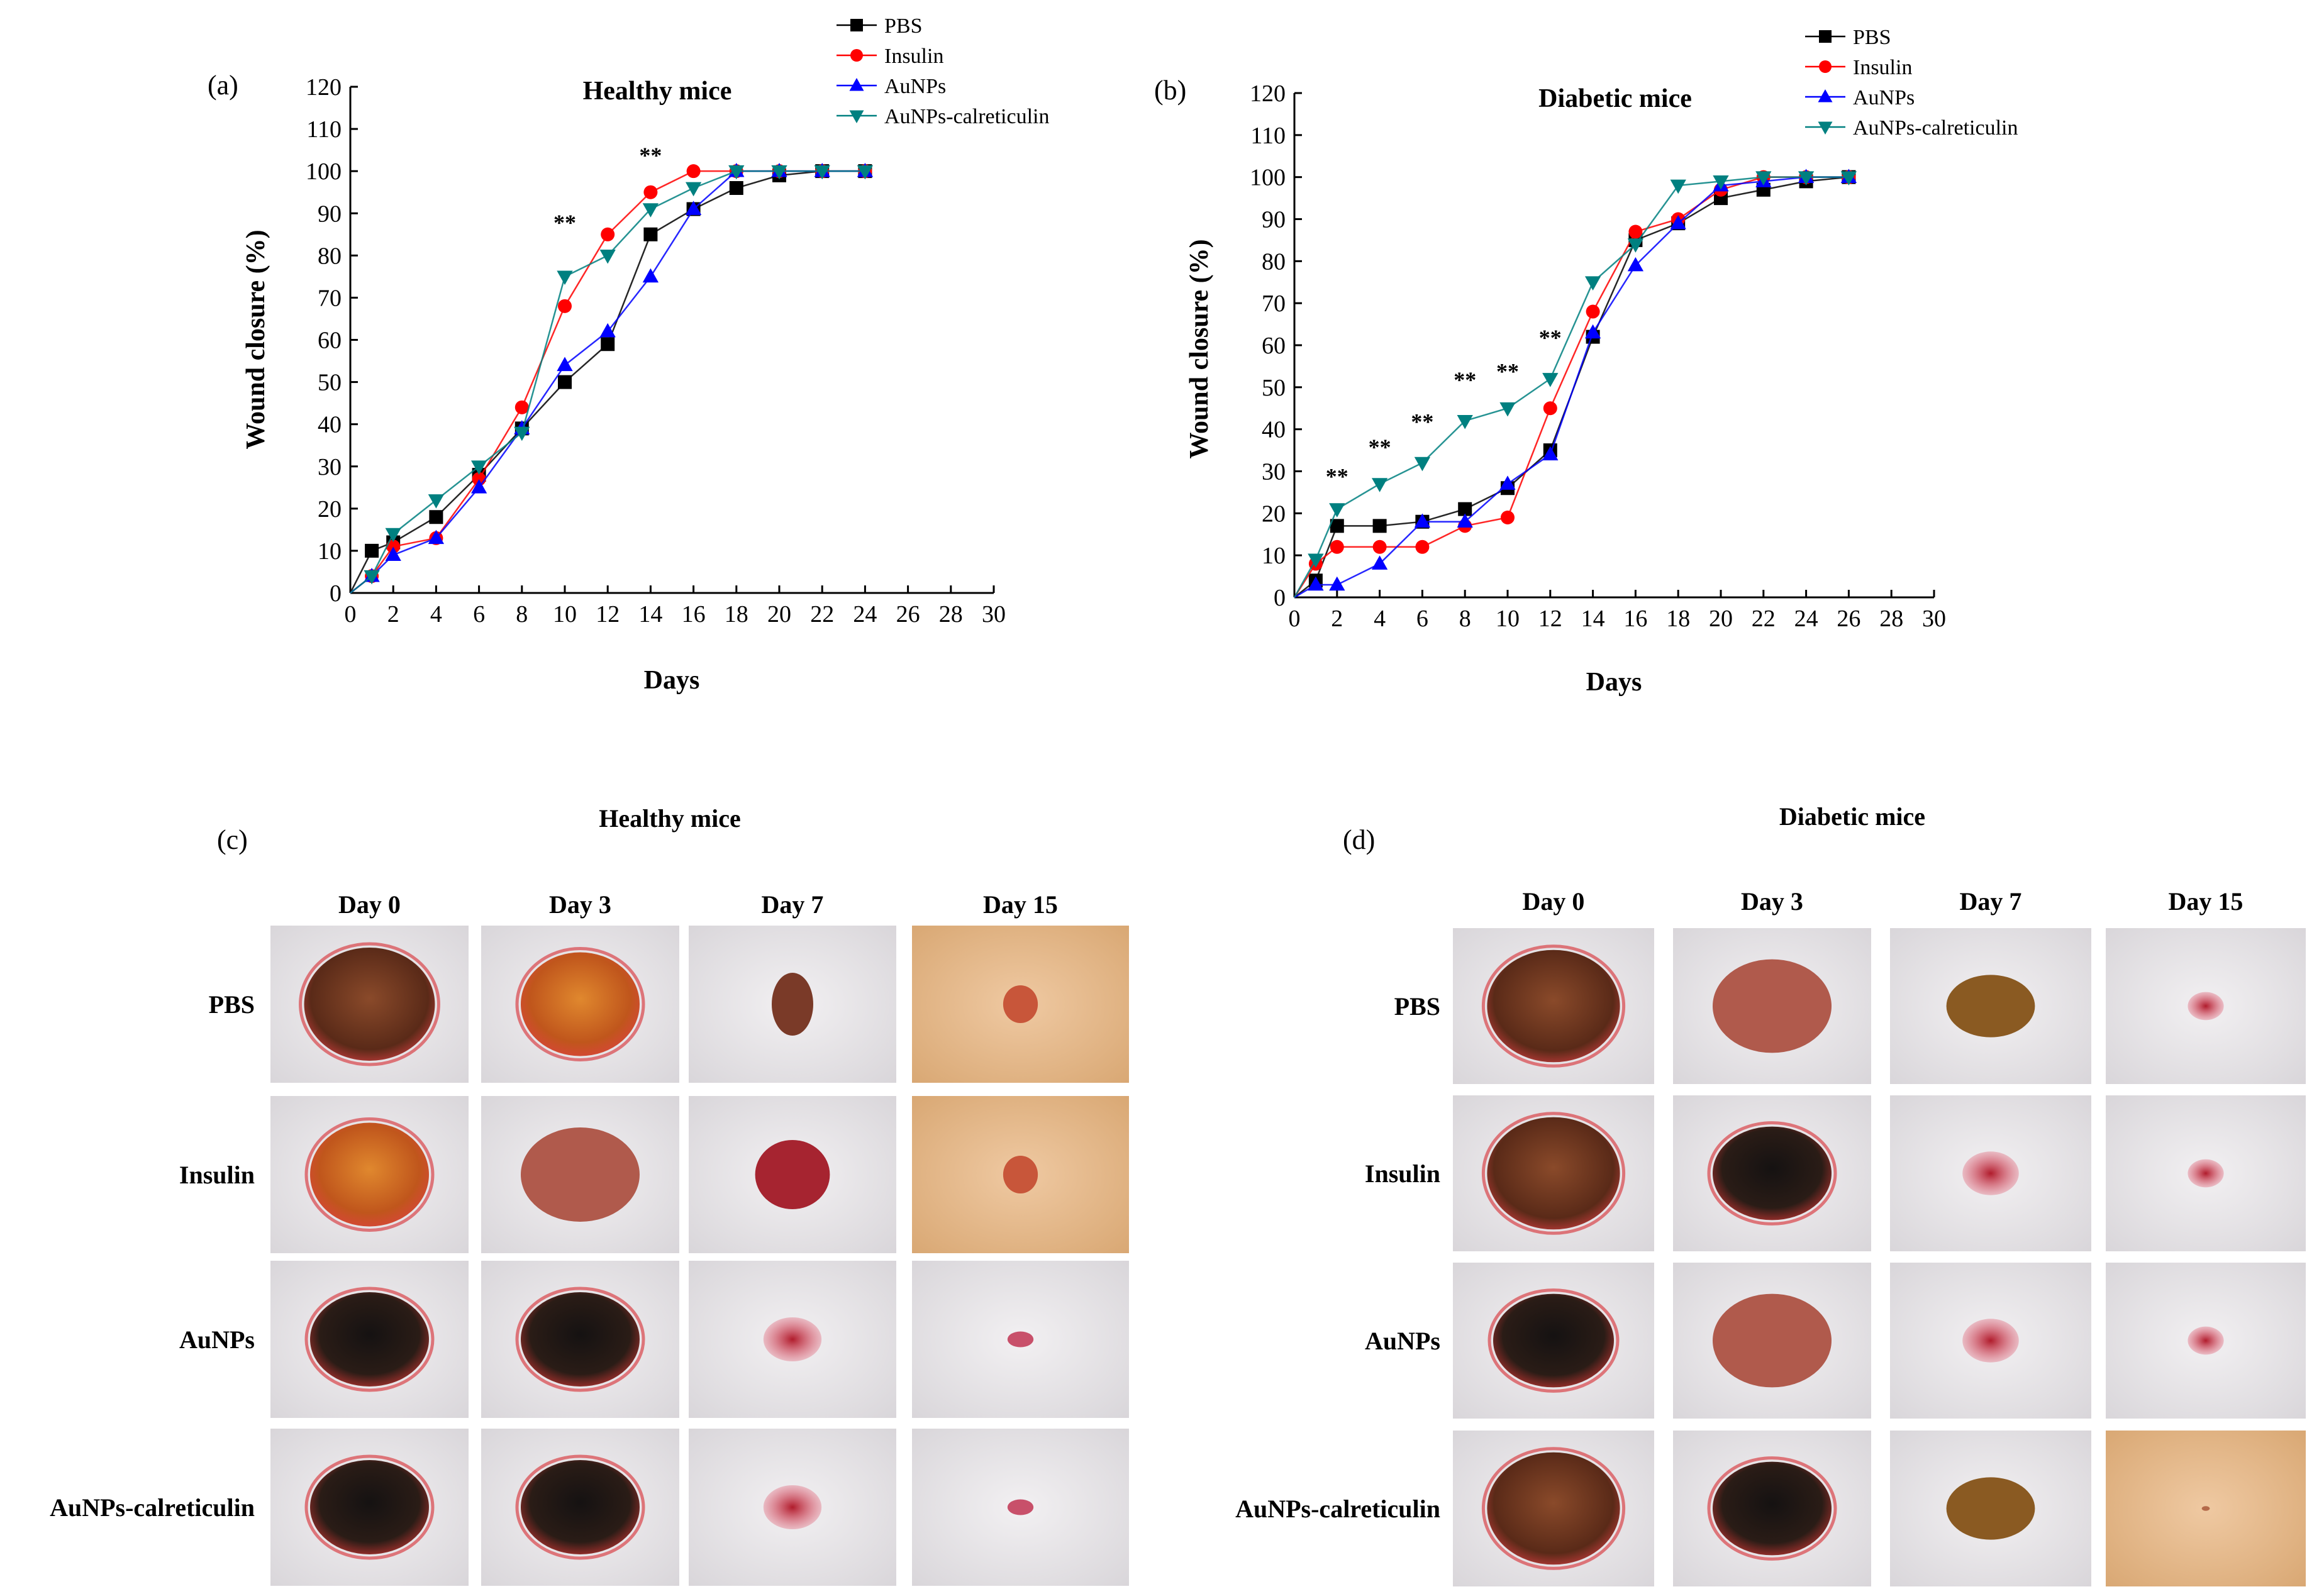 This screenshot has width=2324, height=1594. I want to click on day-column-header: Day 15, so click(1020, 904).